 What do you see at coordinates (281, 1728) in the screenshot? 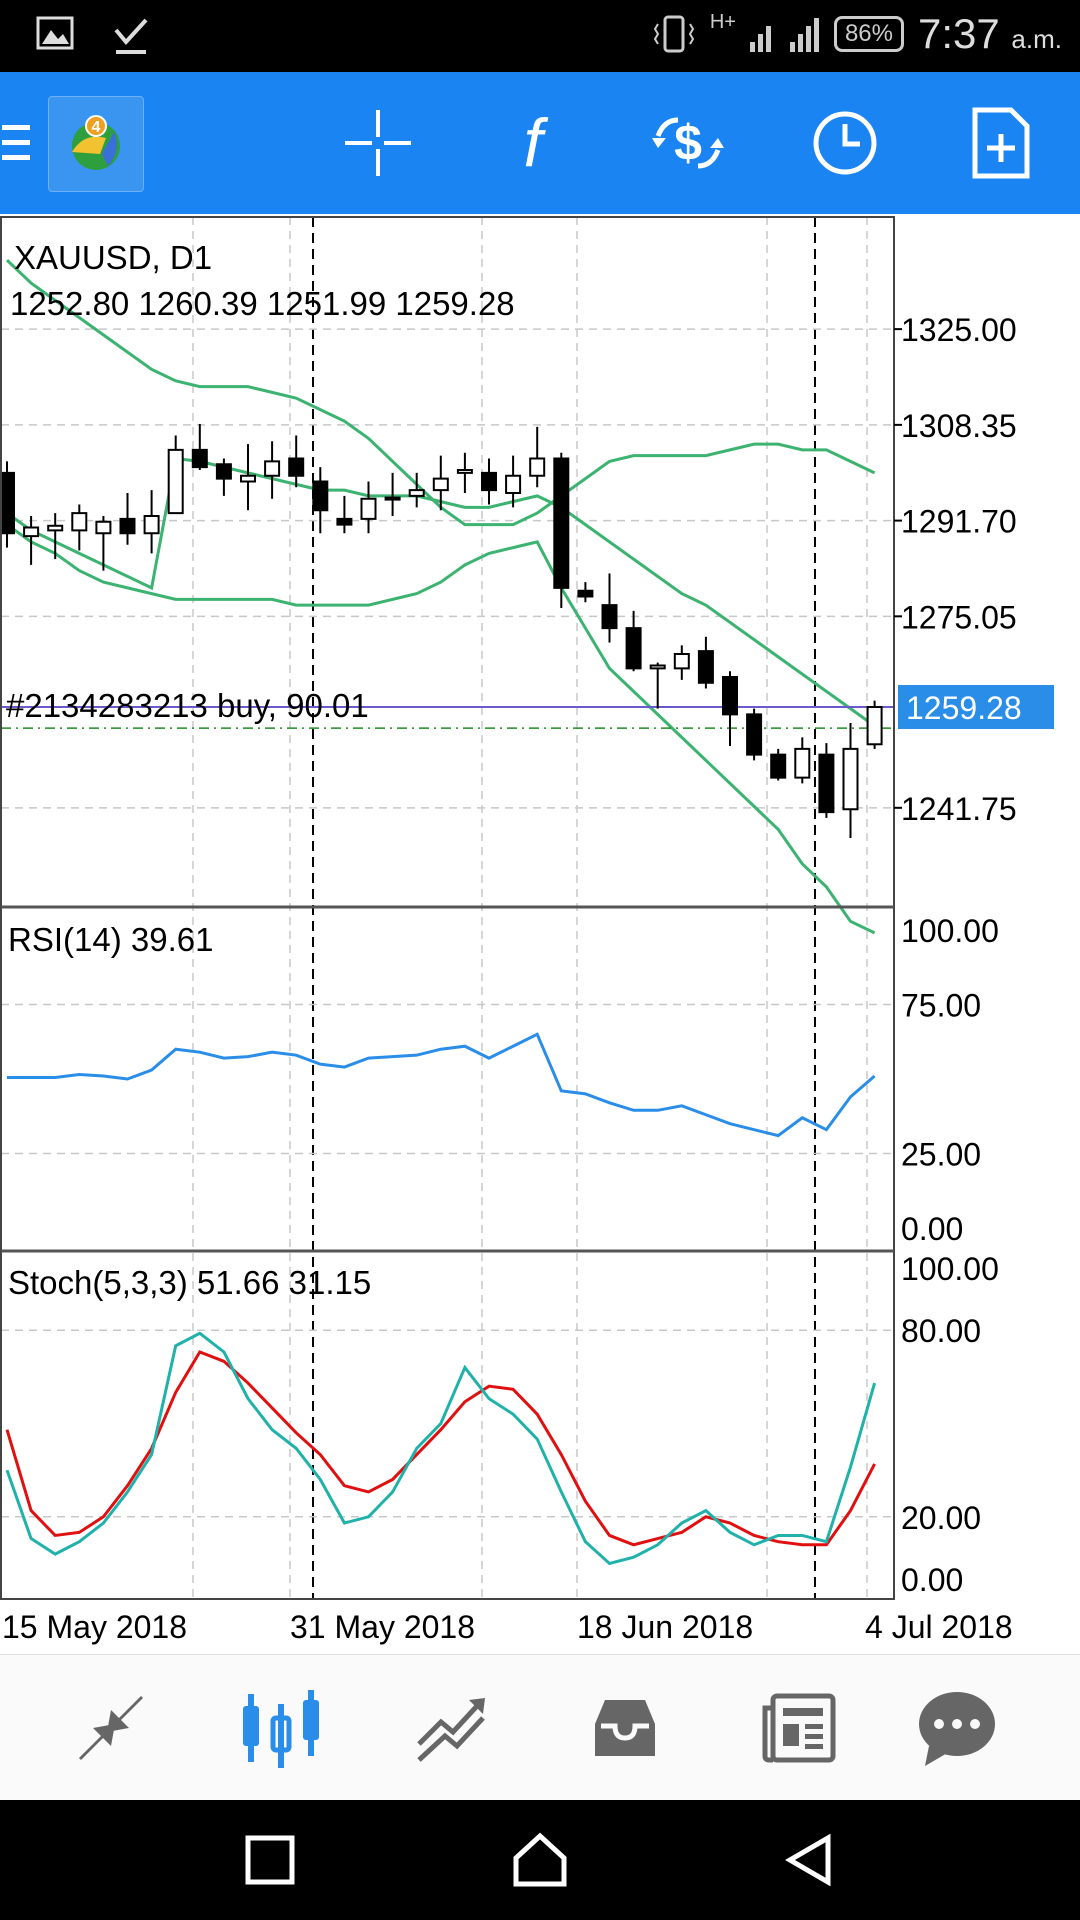
I see `chart-icon` at bounding box center [281, 1728].